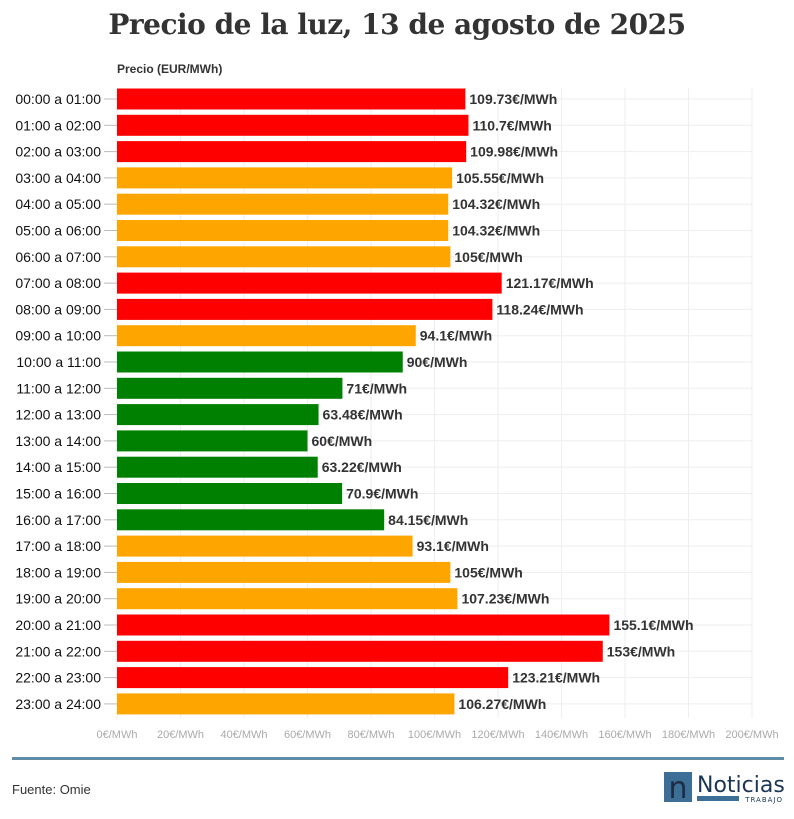  I want to click on data-label: 70.9€/MWh, so click(382, 494).